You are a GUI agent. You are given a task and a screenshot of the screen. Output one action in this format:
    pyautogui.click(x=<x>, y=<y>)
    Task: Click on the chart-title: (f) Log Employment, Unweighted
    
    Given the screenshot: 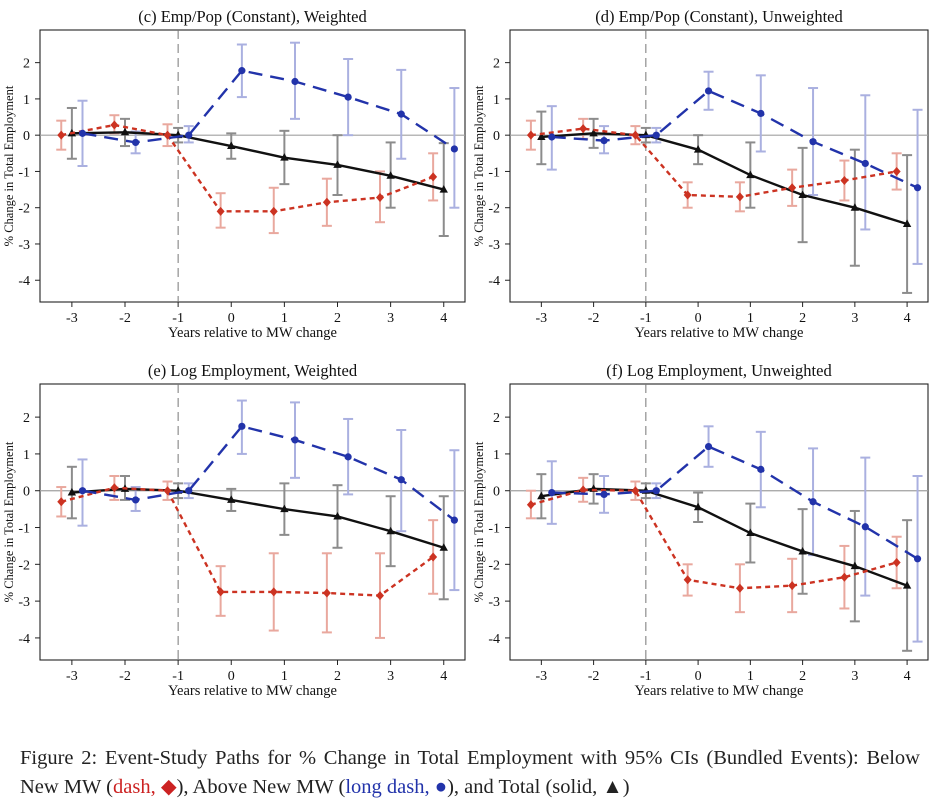 What is the action you would take?
    pyautogui.click(x=719, y=370)
    